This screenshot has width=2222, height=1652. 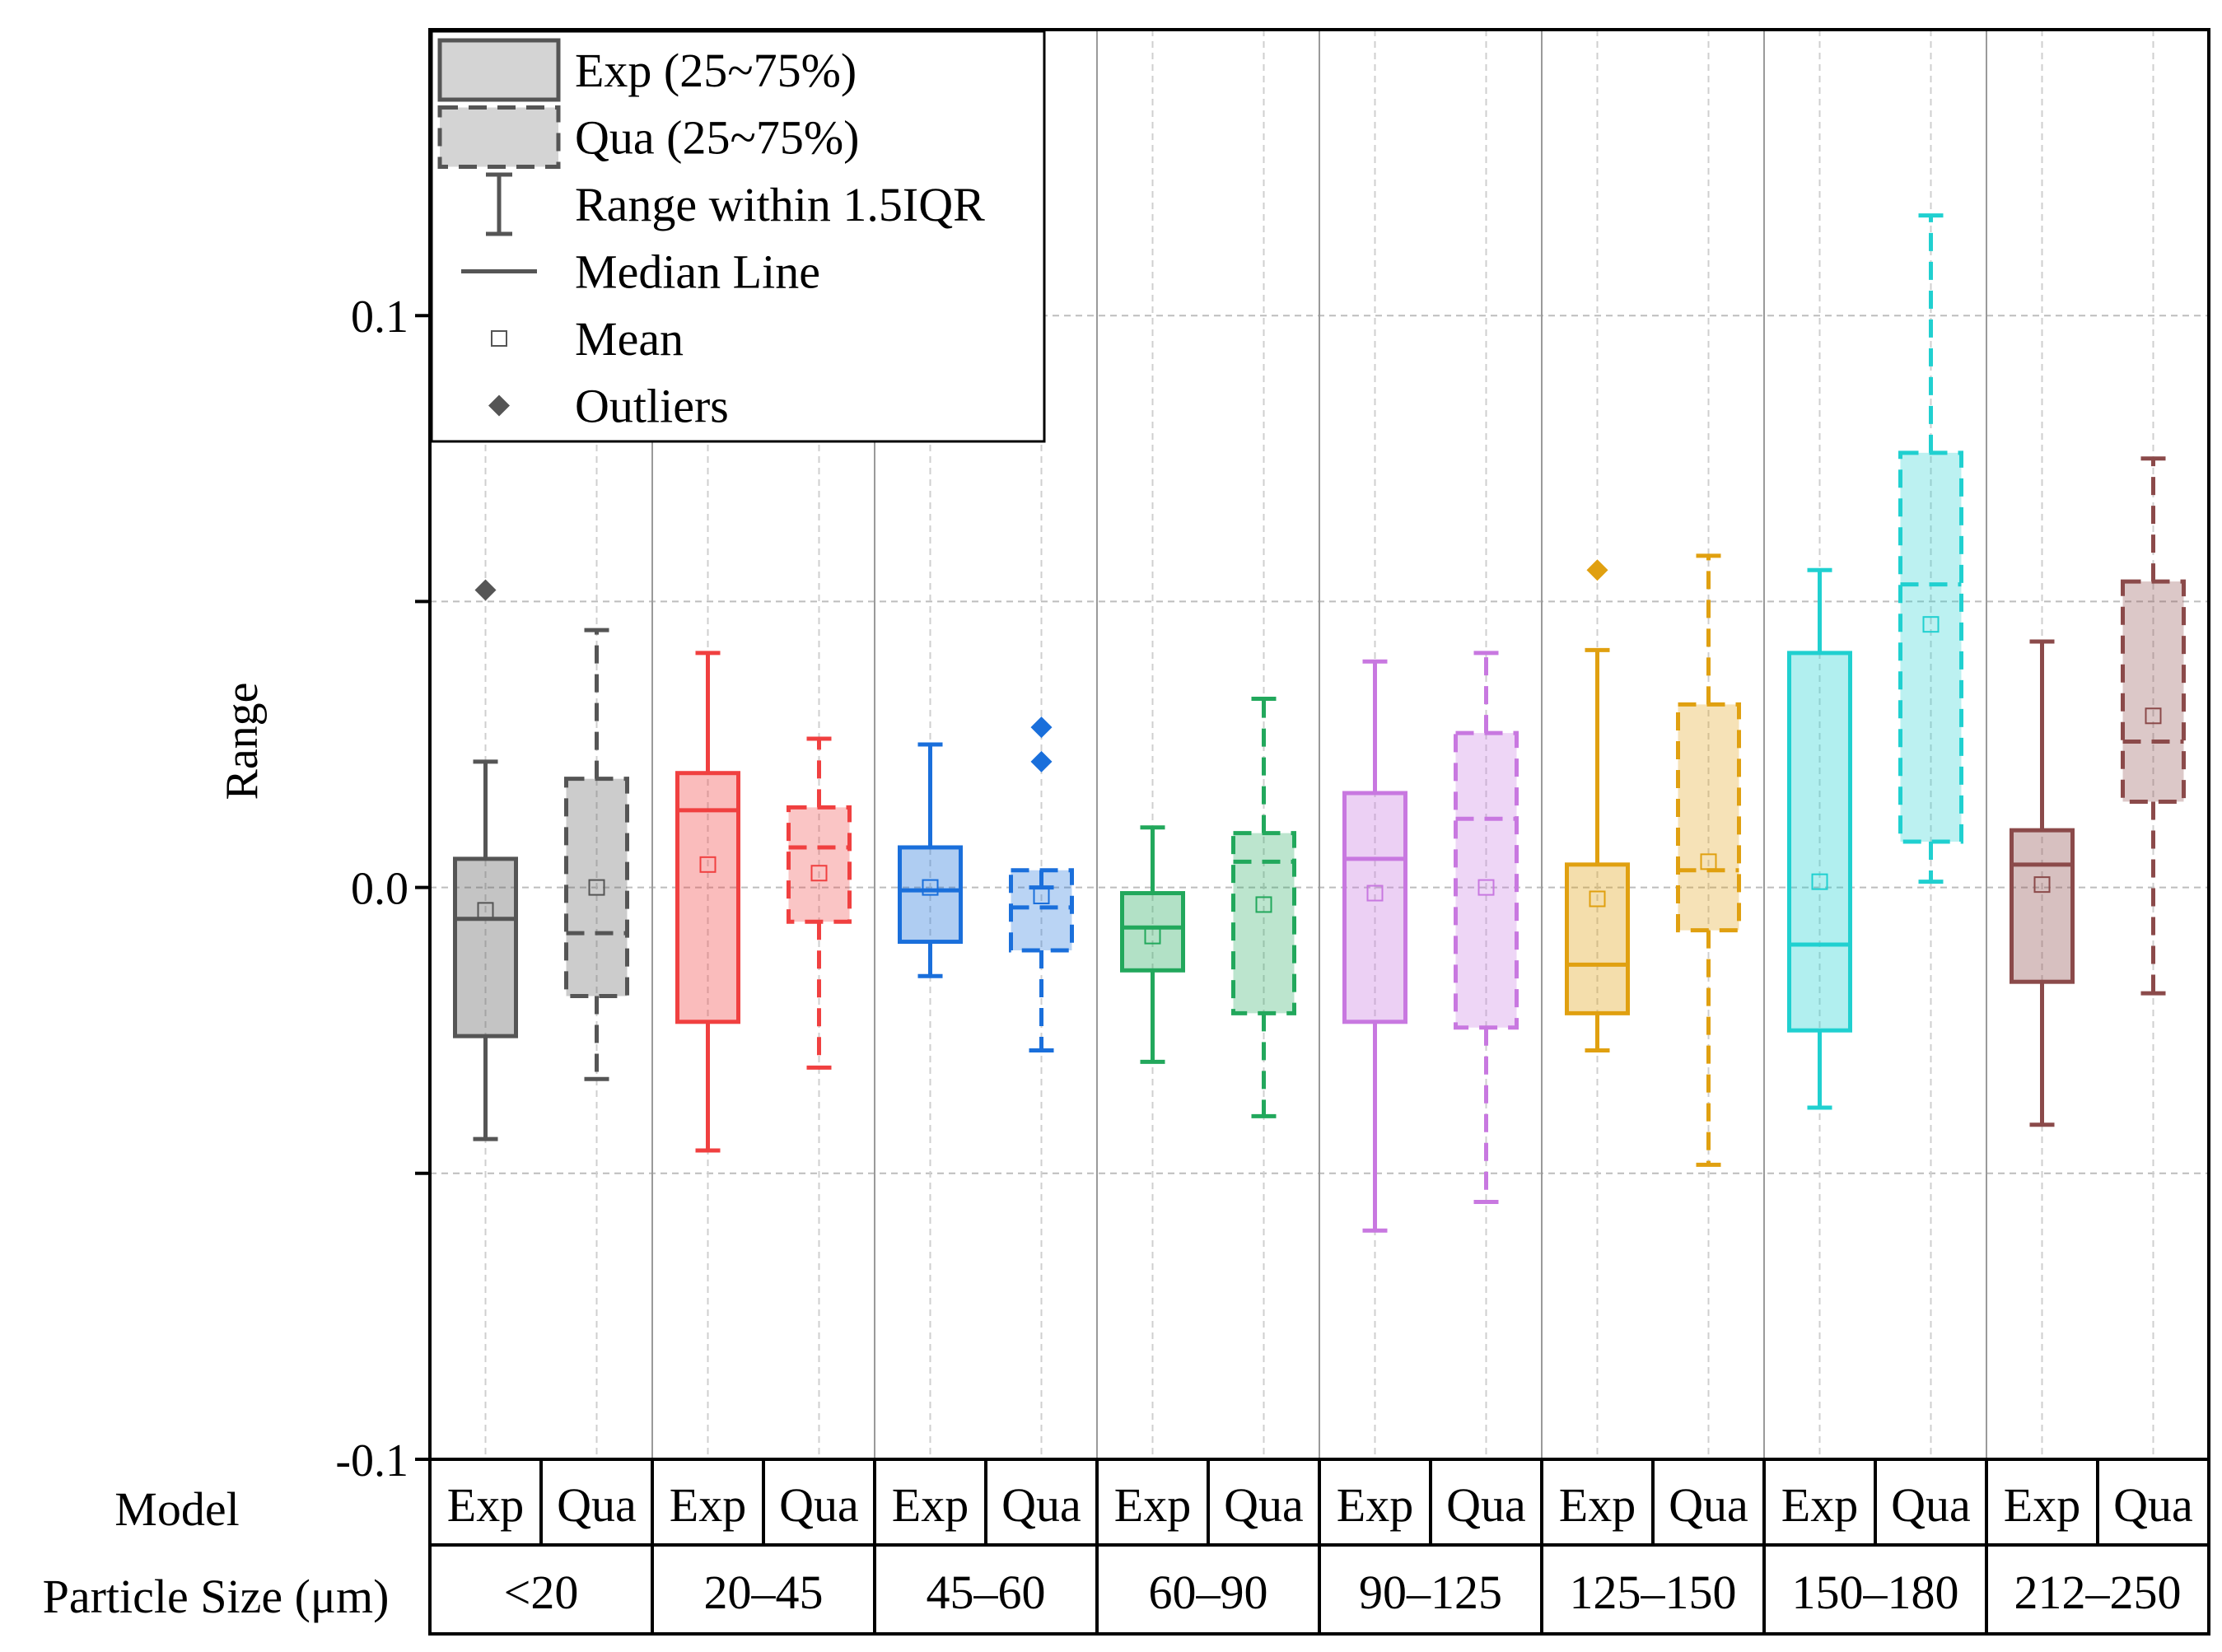 I want to click on legend-item-median: Median Line, so click(x=641, y=272).